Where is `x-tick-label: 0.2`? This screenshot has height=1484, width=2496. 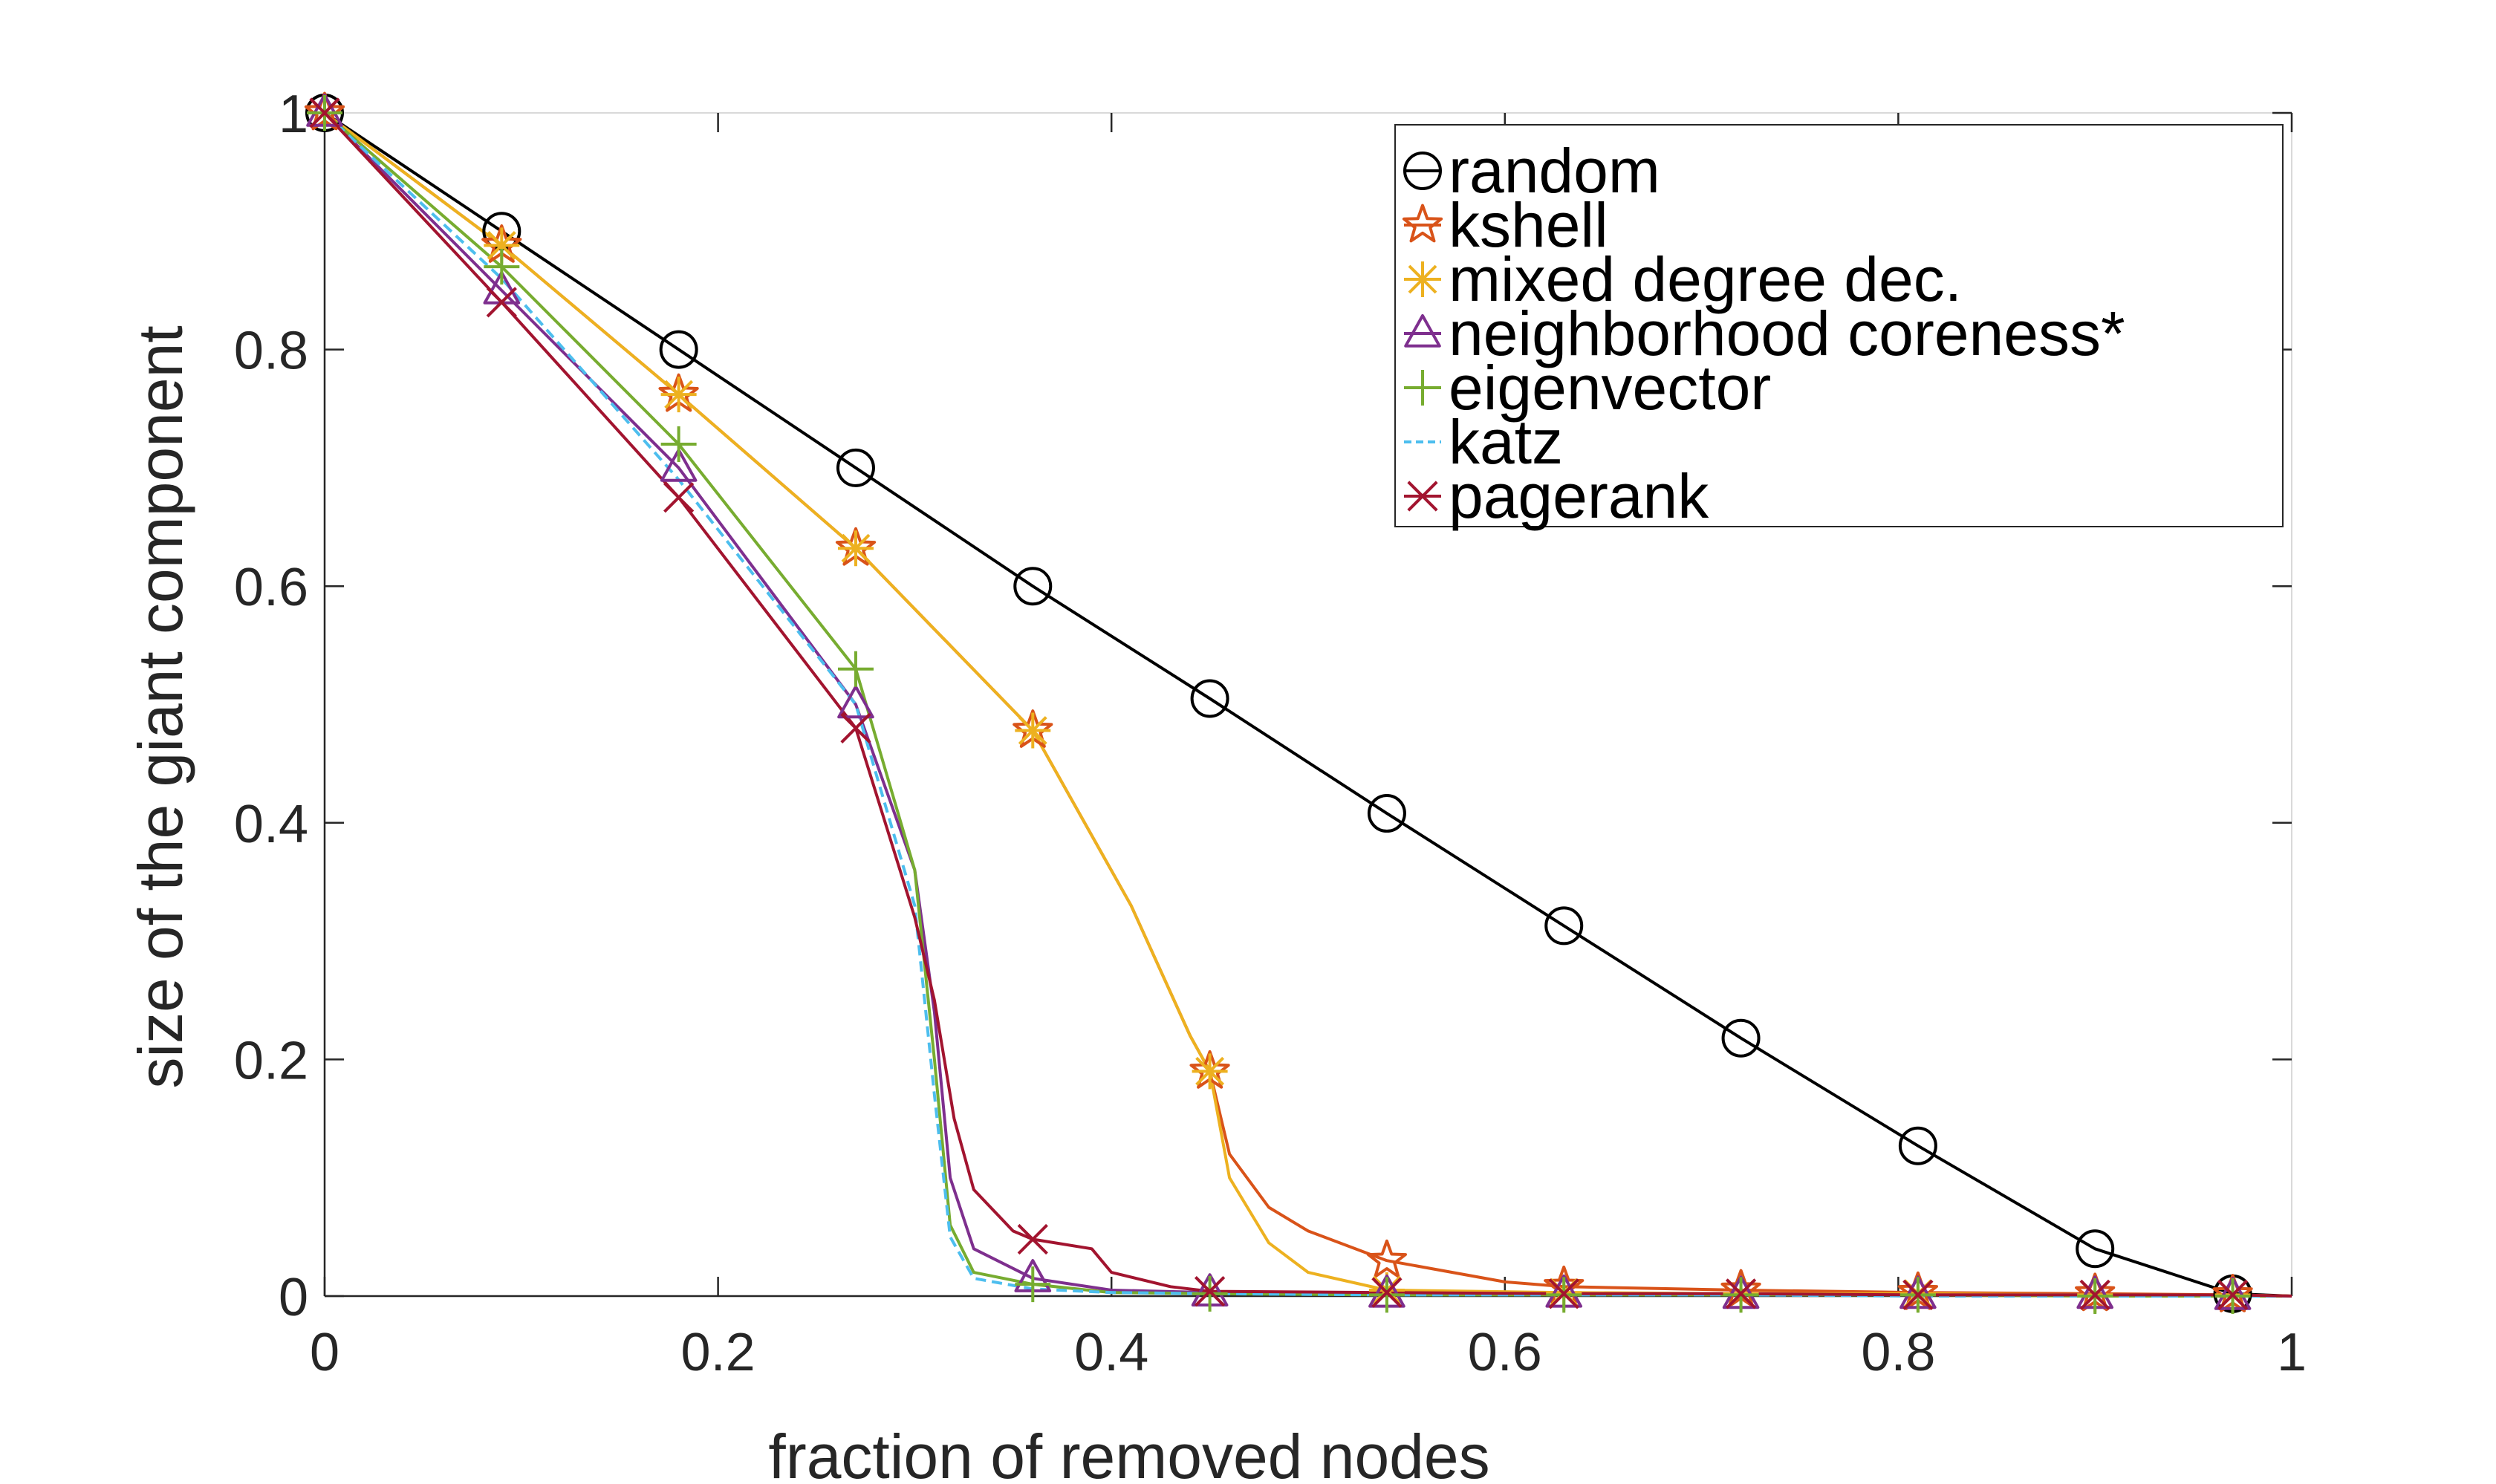
x-tick-label: 0.2 is located at coordinates (718, 1352).